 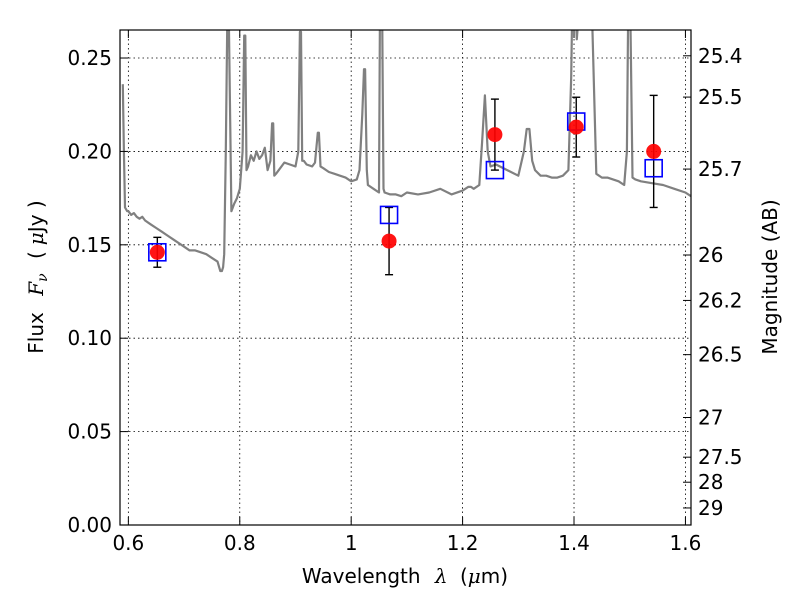 I want to click on y2-tick-label: 27, so click(x=710, y=418).